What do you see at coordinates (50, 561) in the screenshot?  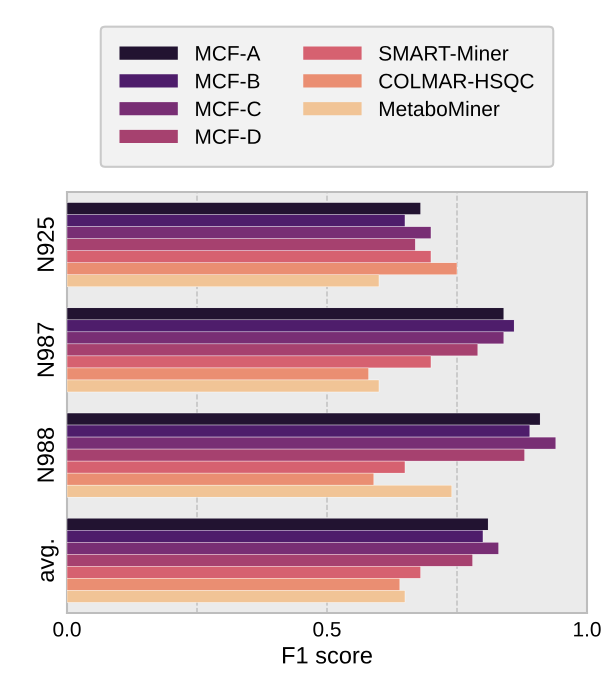 I see `y-tick-label: avg.` at bounding box center [50, 561].